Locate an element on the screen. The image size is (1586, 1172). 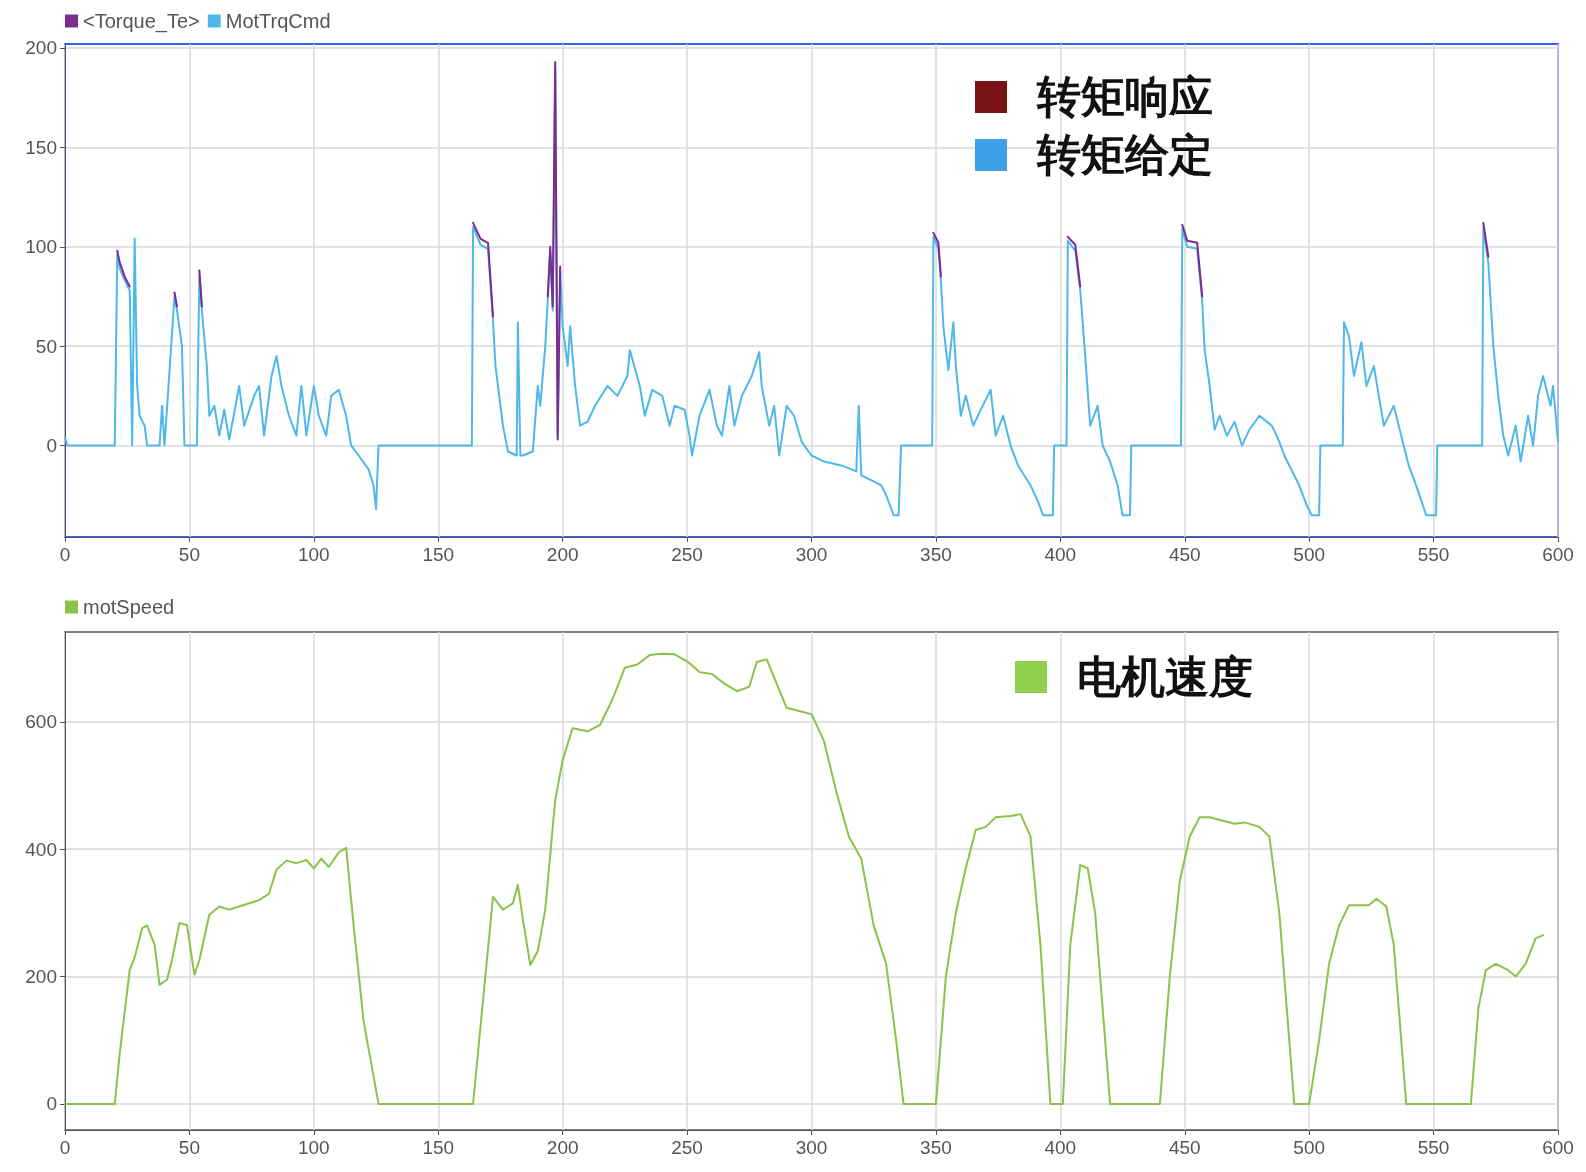
legend-label: motSpeed is located at coordinates (129, 607).